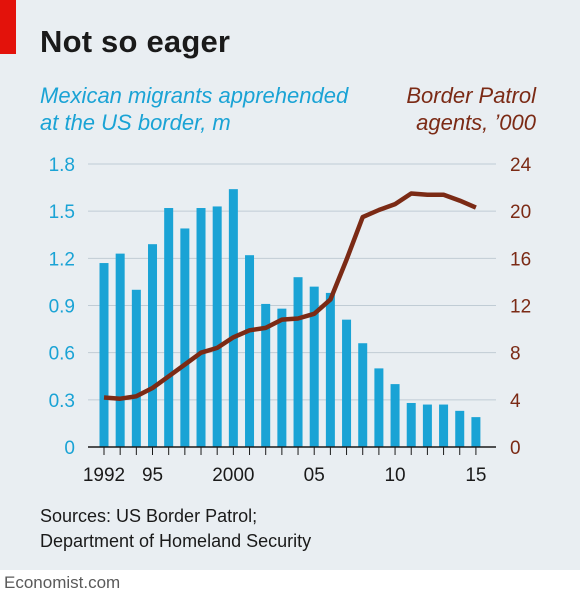 This screenshot has height=598, width=580. I want to click on right-tick-label: 12, so click(520, 307).